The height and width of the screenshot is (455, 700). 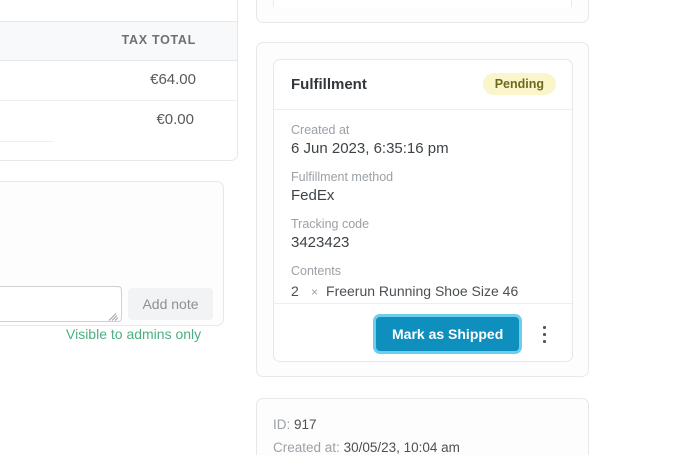 I want to click on table-row: €64.00, so click(x=118, y=81).